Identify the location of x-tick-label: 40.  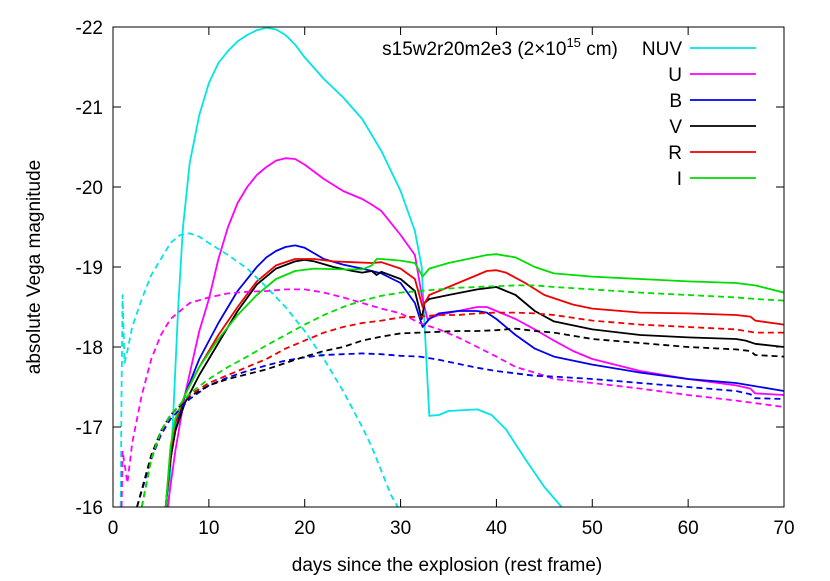
(496, 528).